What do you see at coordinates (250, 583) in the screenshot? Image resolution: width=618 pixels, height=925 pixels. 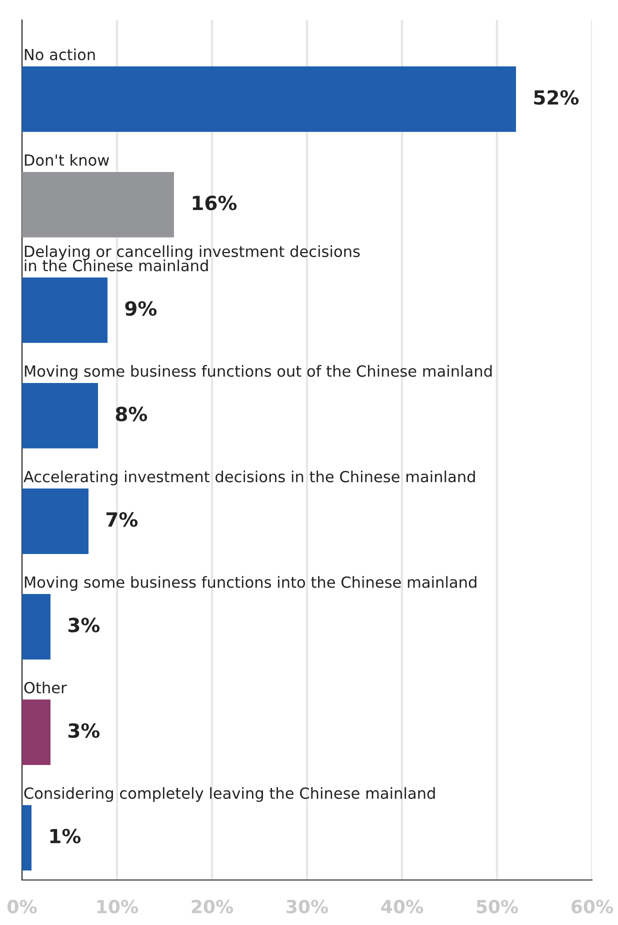 I see `y-tick-label: Moving some business functions into the Chinese mainland` at bounding box center [250, 583].